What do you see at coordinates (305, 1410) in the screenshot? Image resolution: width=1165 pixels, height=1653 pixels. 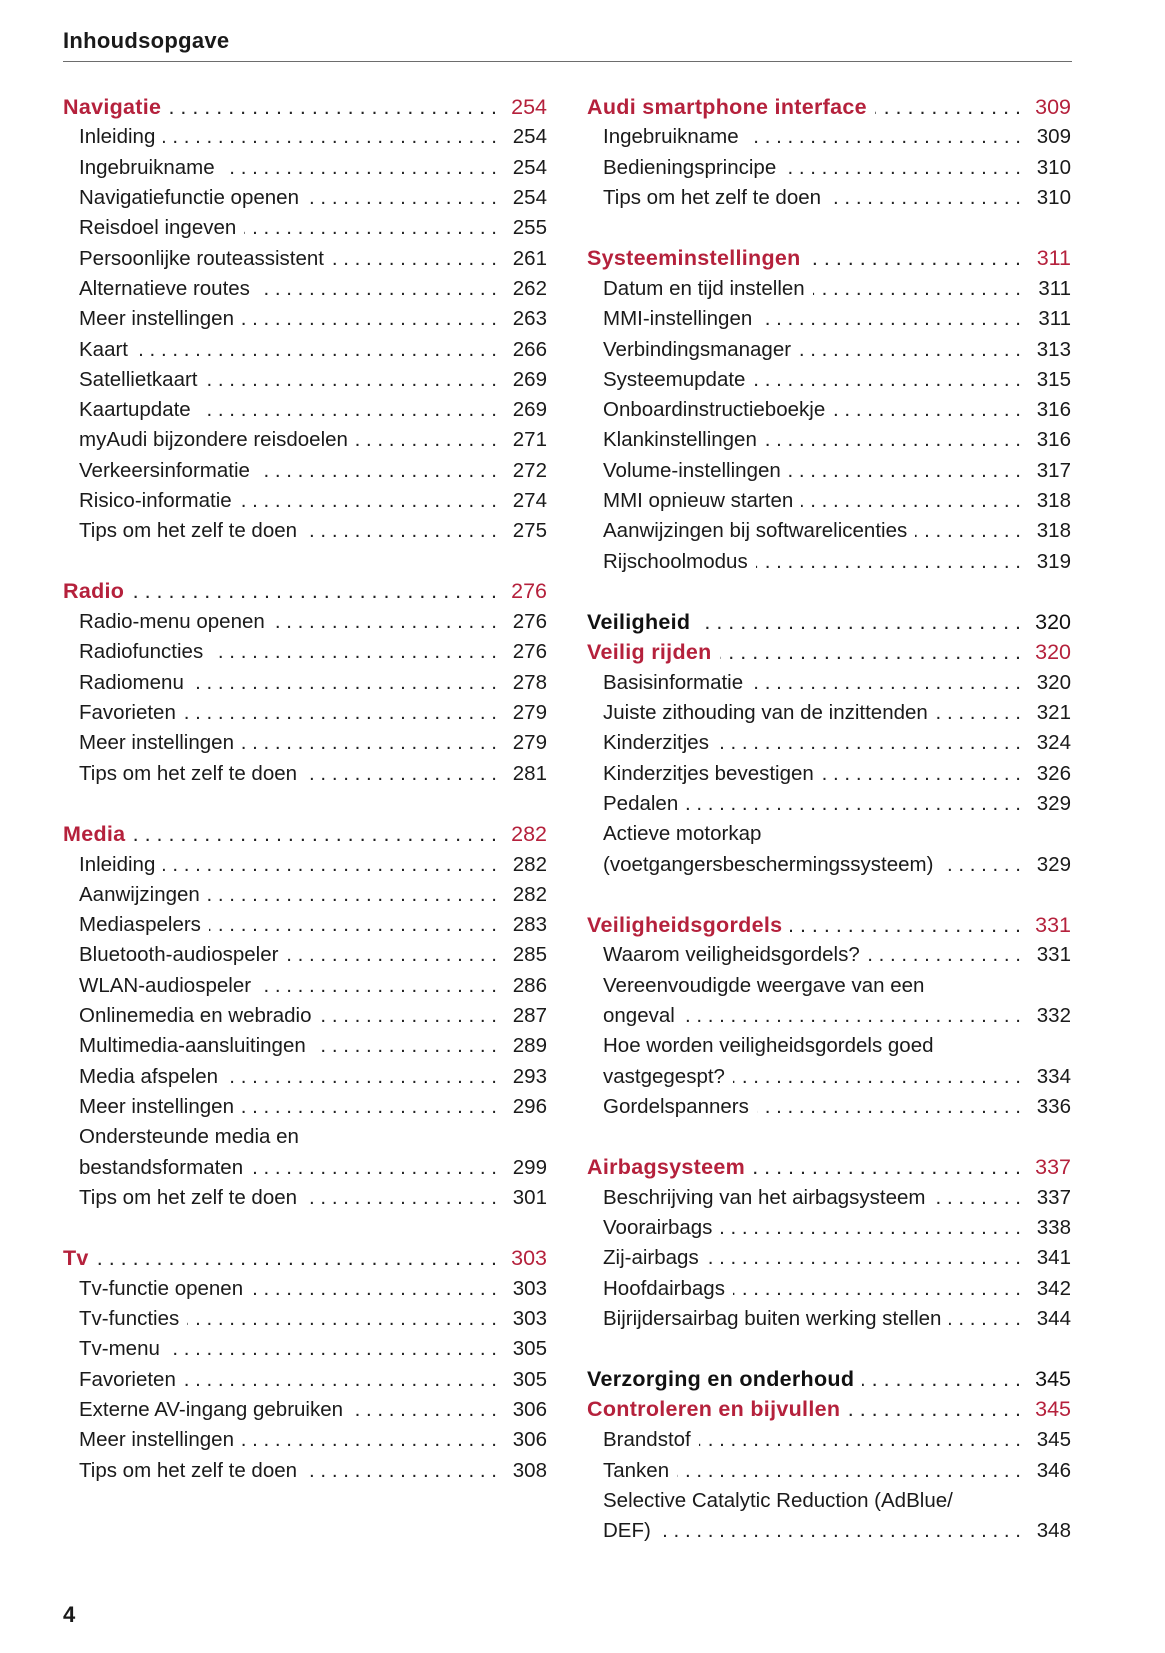 I see `toc-entry: Externe AV-ingang gebruiken 306` at bounding box center [305, 1410].